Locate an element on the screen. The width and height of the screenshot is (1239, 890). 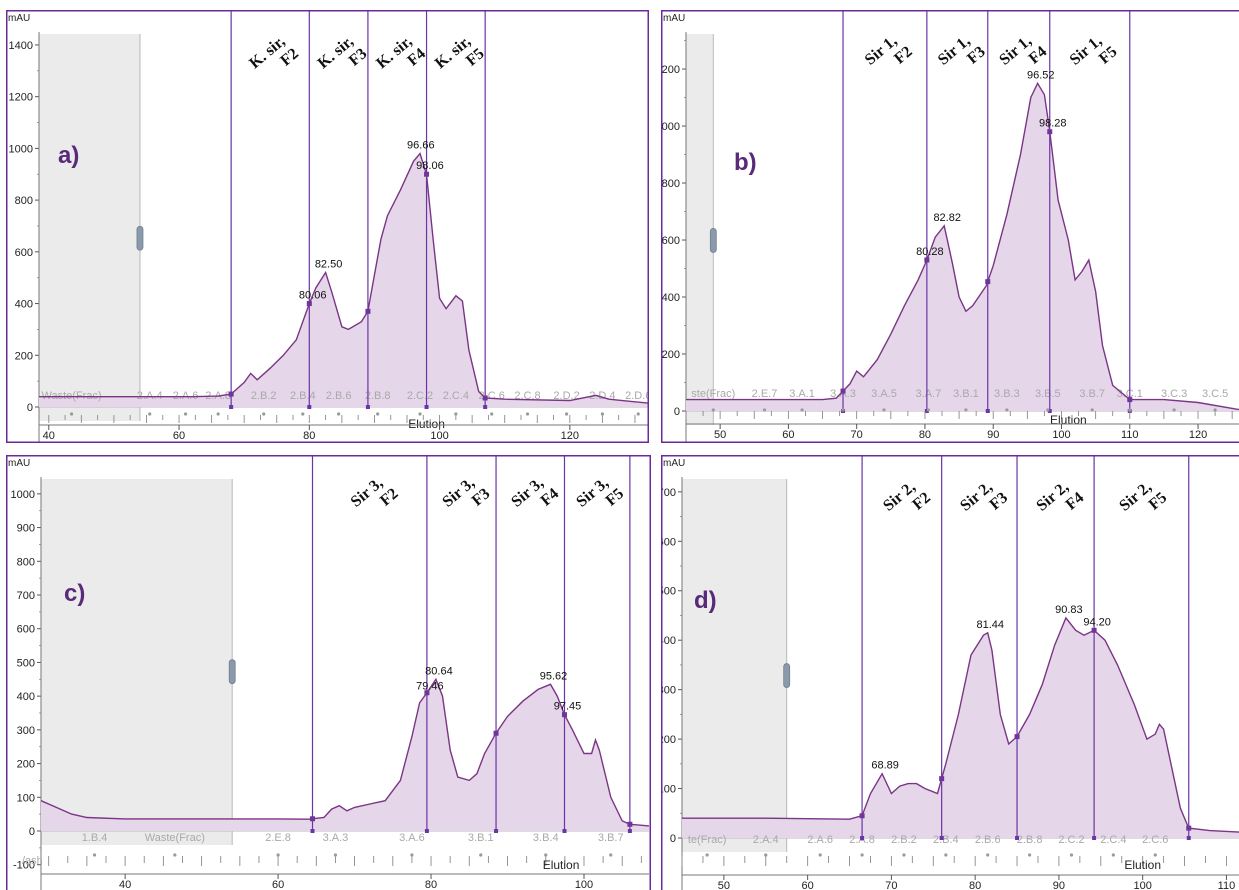
x-tick-label: 120 is located at coordinates (570, 436).